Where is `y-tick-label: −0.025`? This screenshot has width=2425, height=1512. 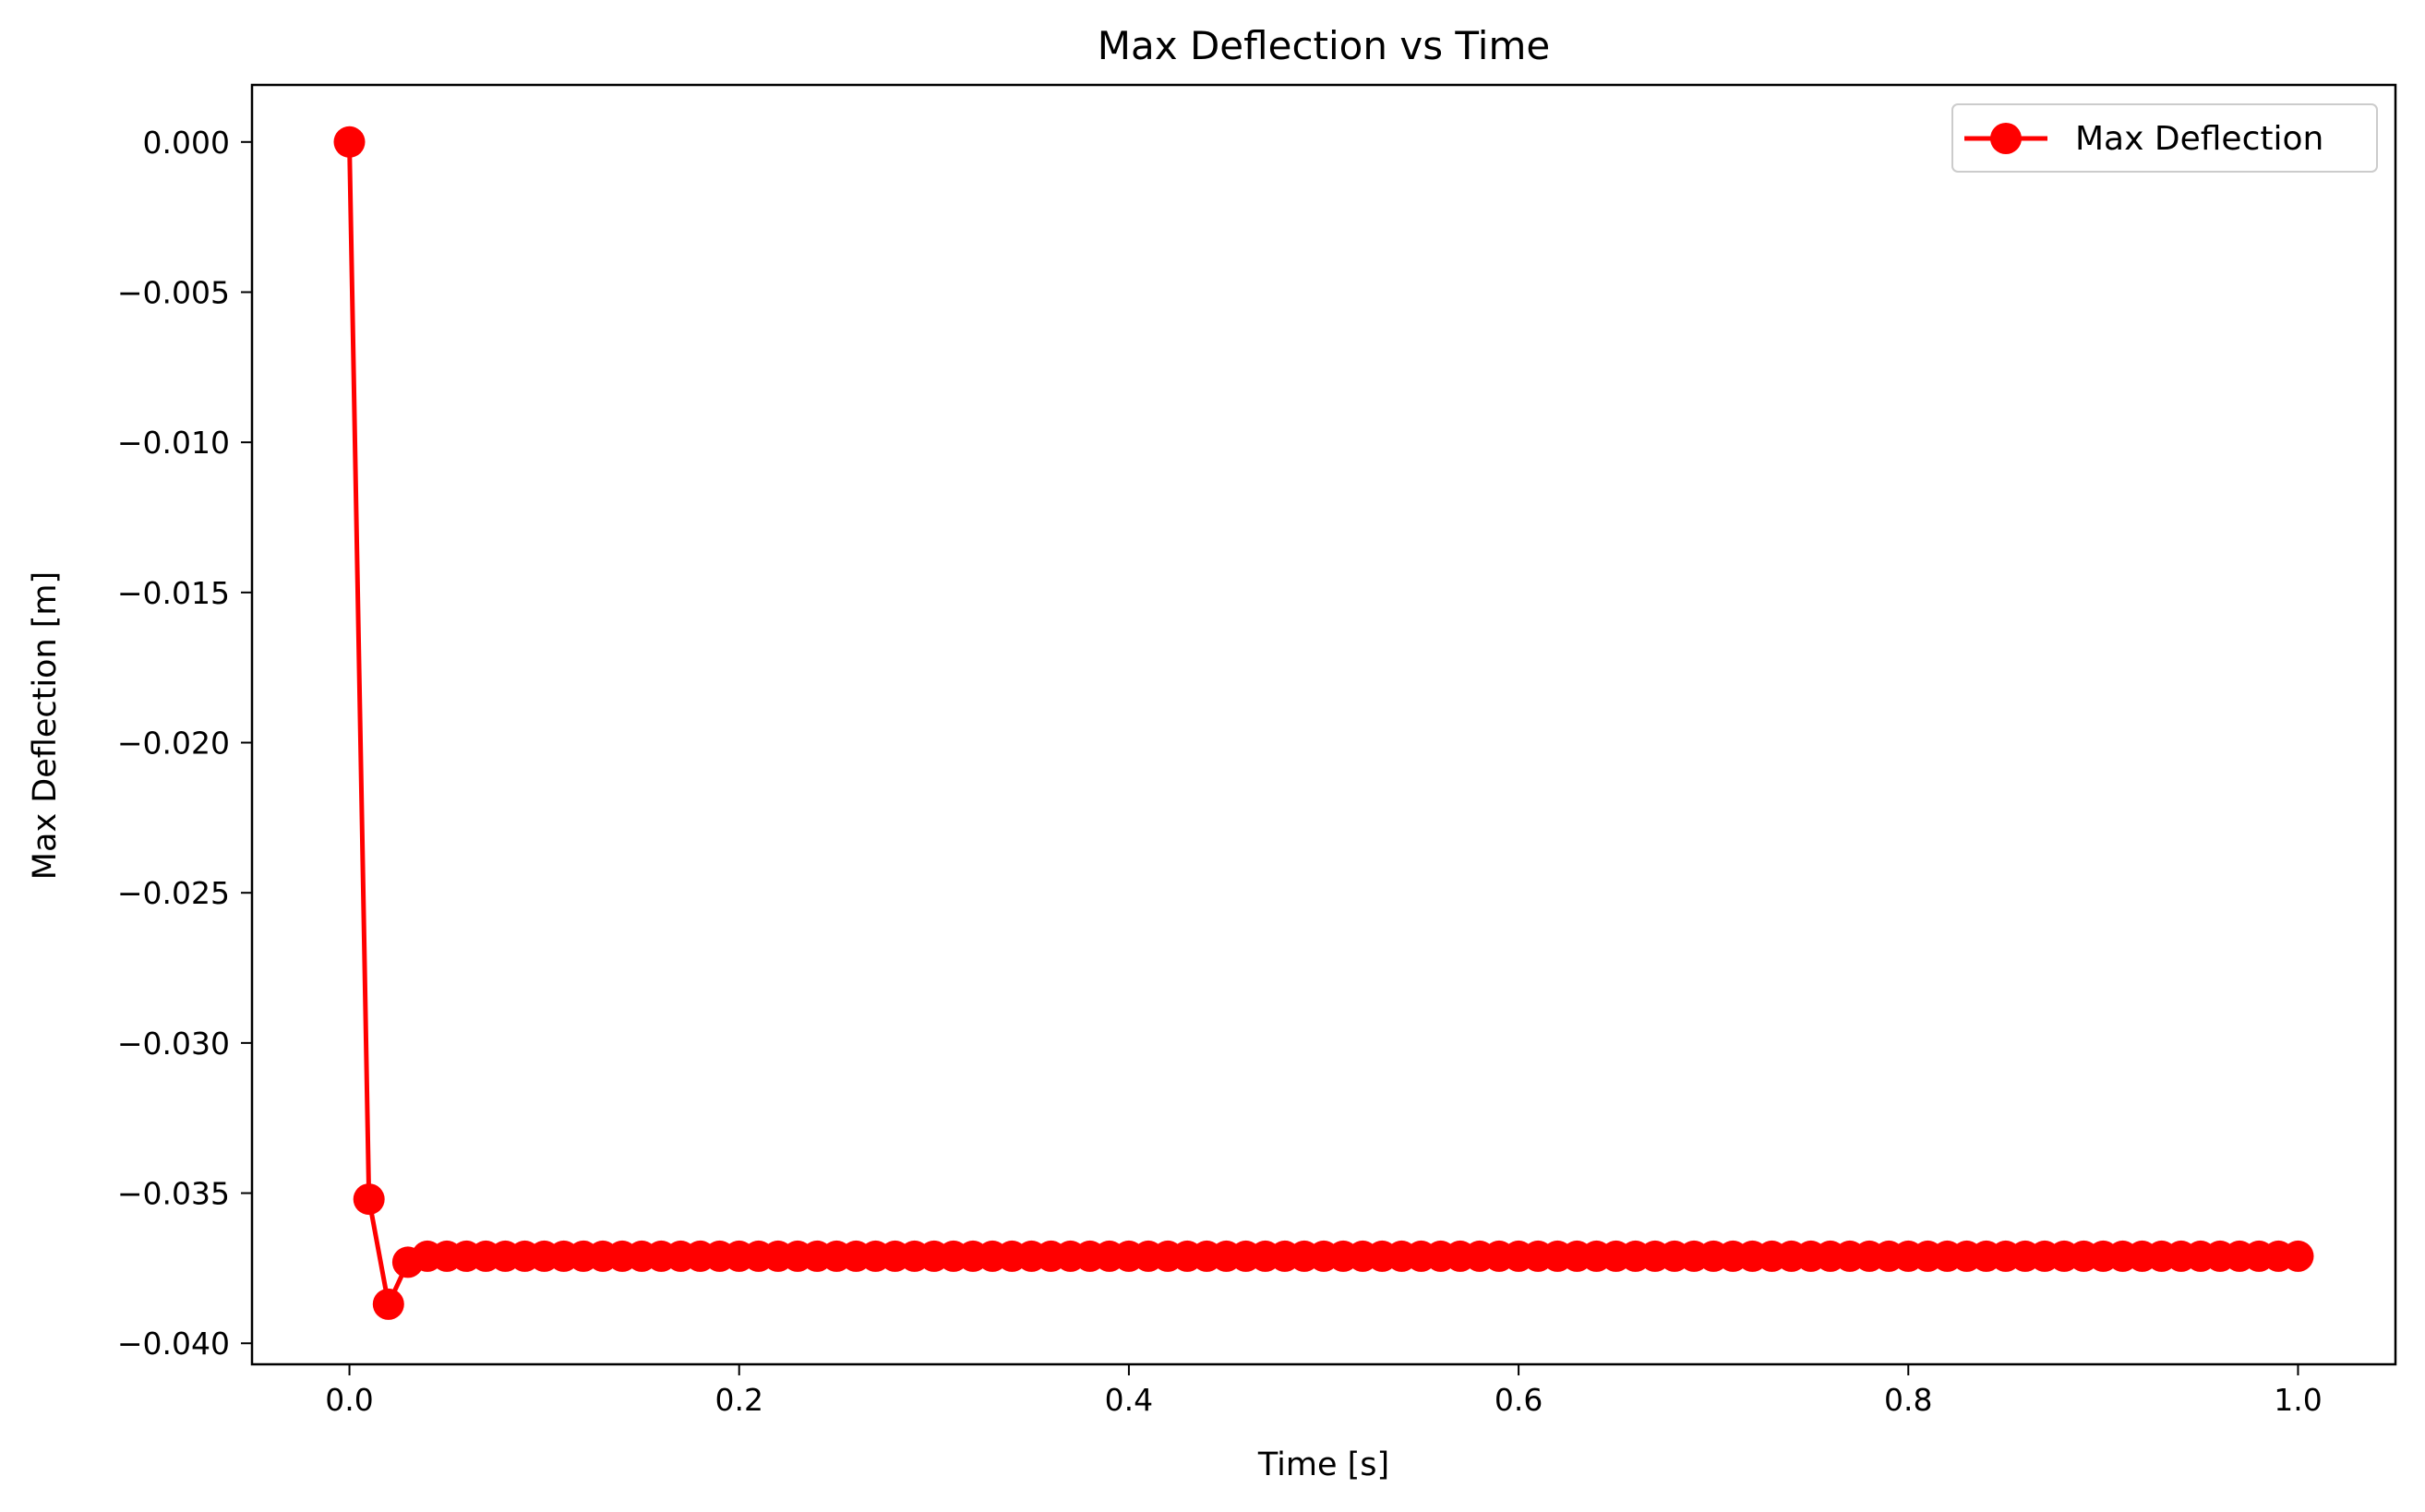 y-tick-label: −0.025 is located at coordinates (174, 893).